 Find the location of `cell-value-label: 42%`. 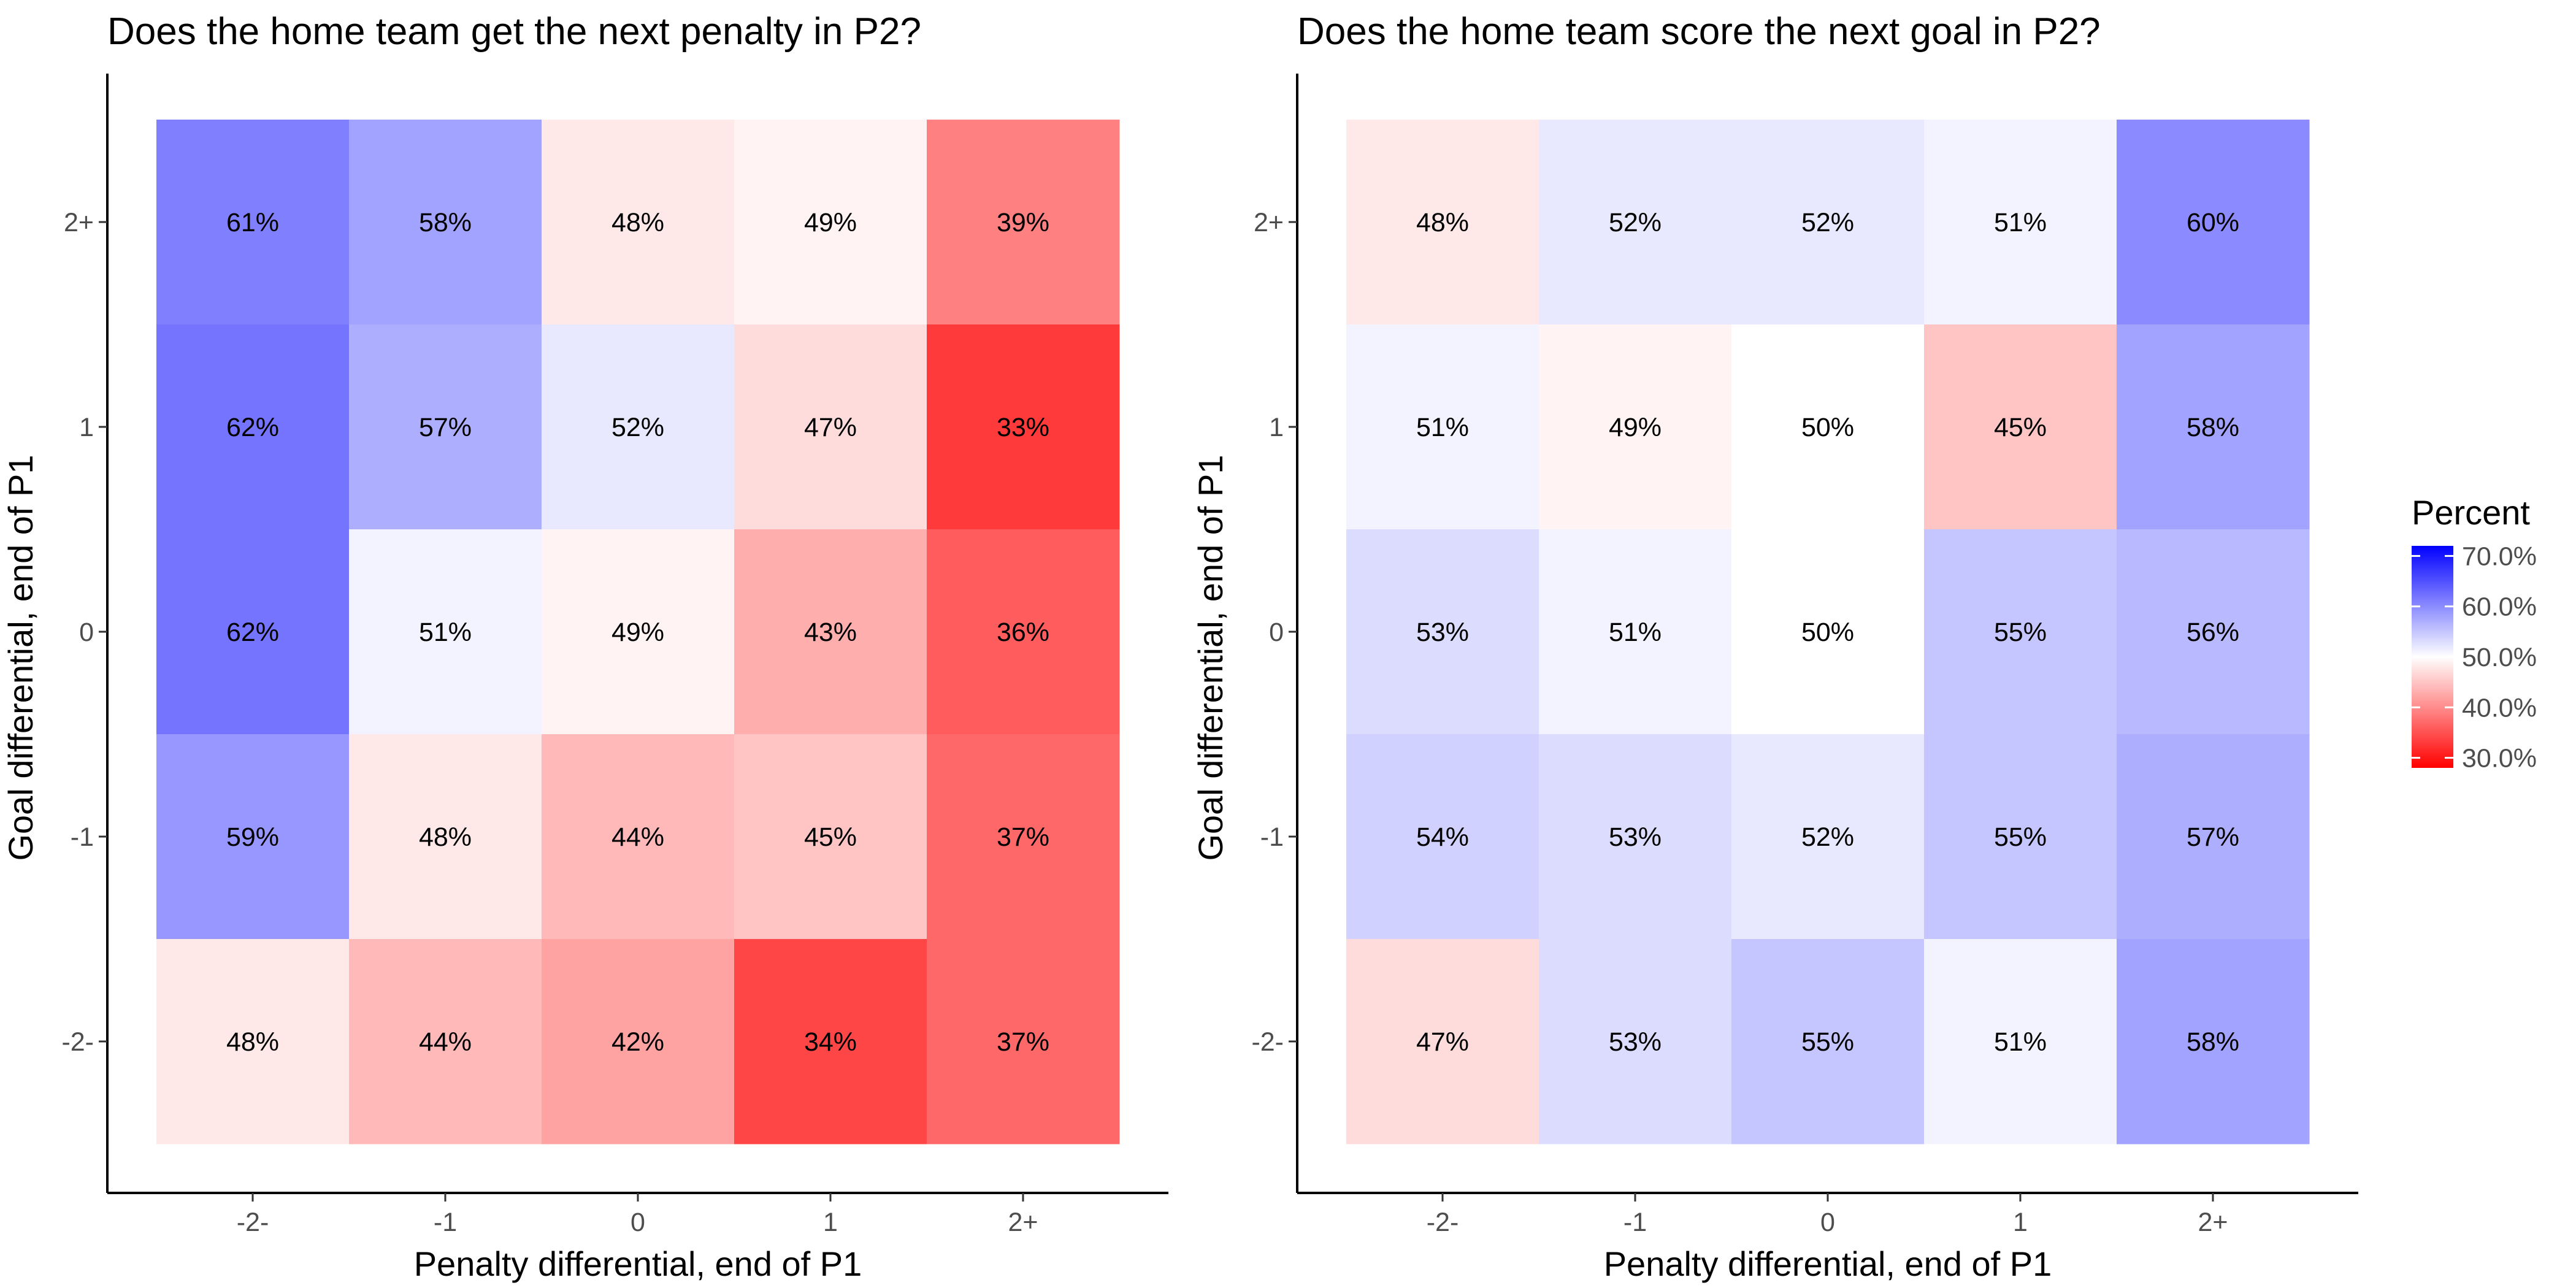

cell-value-label: 42% is located at coordinates (637, 1042).